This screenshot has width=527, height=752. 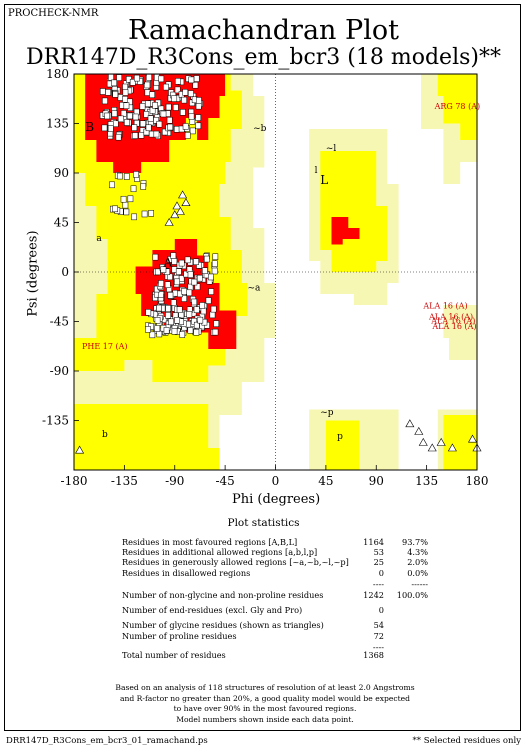 I want to click on stats-row-count: 0, so click(x=381, y=610).